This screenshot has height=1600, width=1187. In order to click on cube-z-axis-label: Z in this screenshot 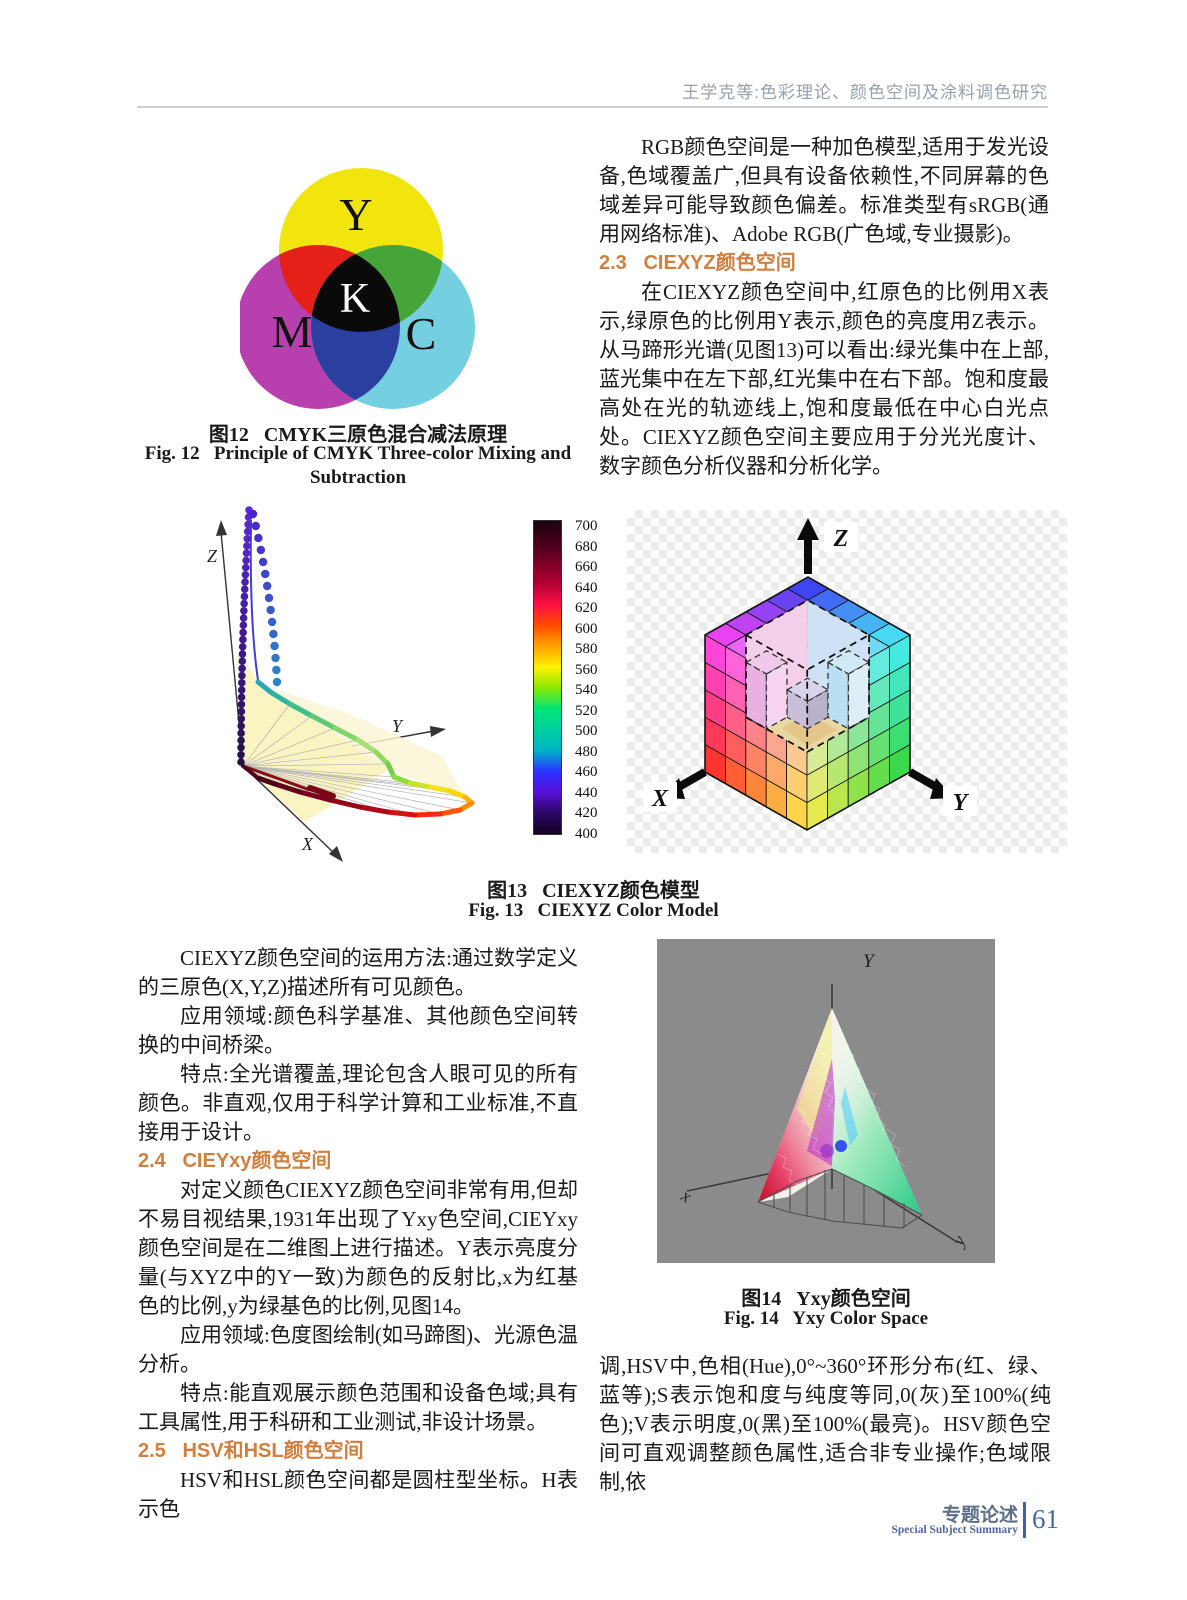, I will do `click(841, 539)`.